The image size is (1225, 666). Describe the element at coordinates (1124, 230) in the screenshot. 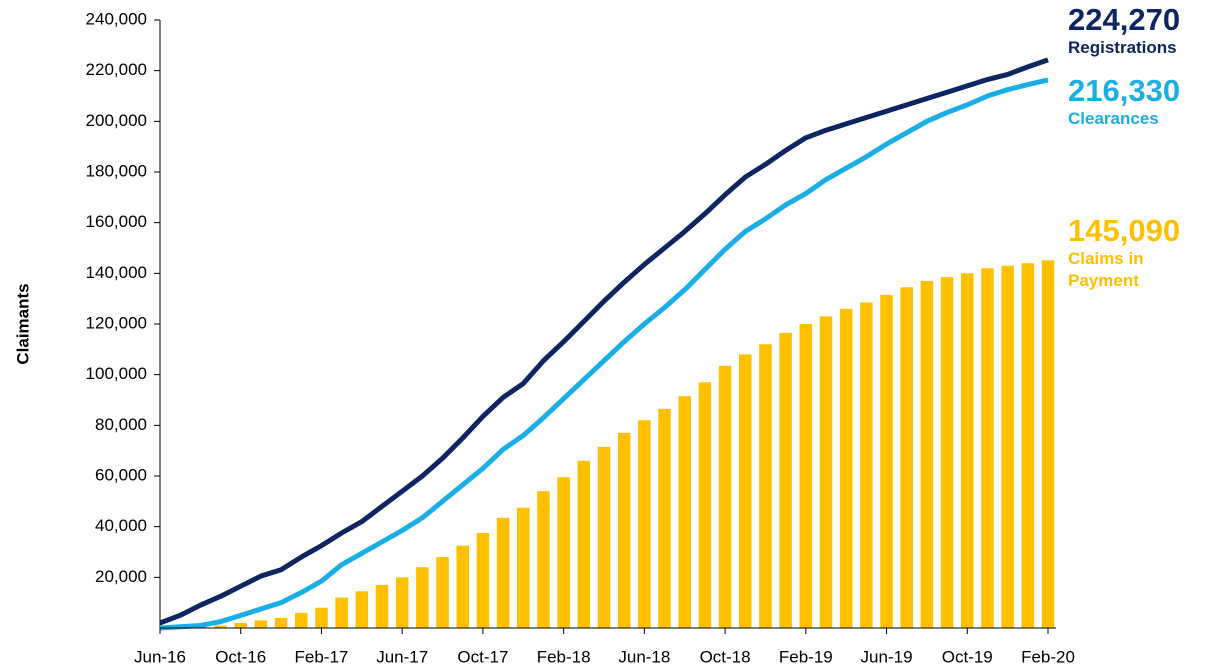

I see `end-value-label: 145,090` at that location.